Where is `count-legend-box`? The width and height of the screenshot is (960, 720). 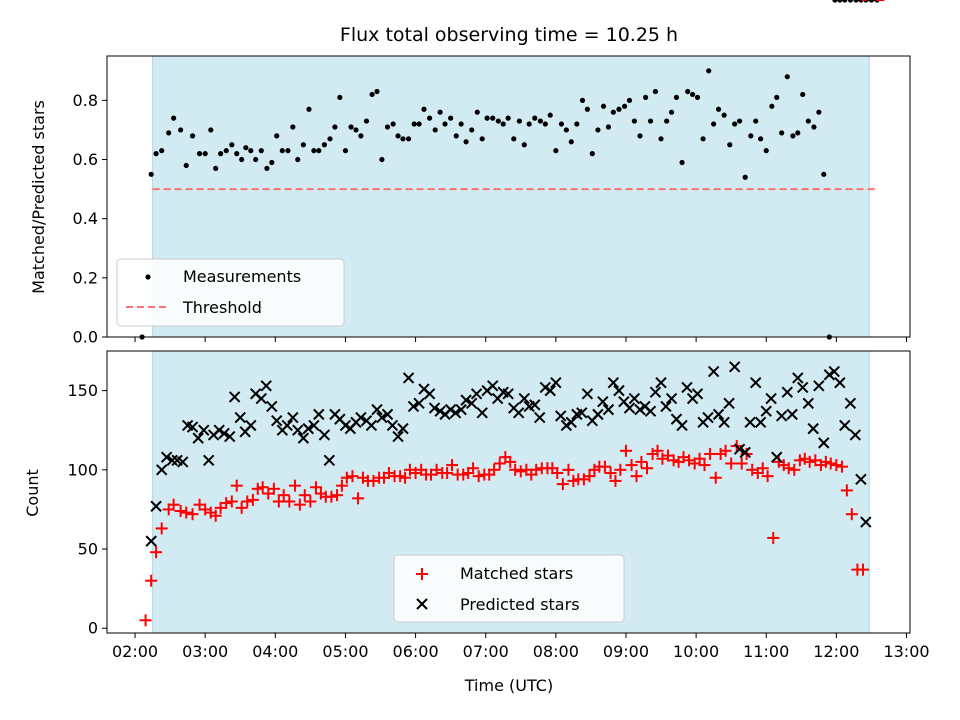
count-legend-box is located at coordinates (509, 588).